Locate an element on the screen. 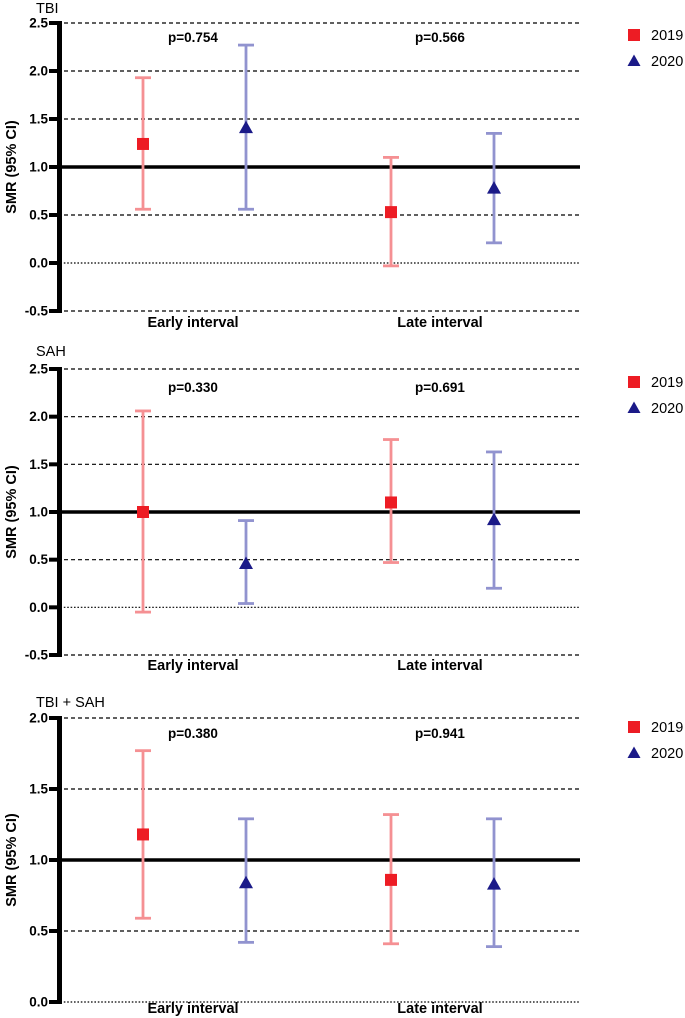  p-value-label: p=0.566 is located at coordinates (440, 37).